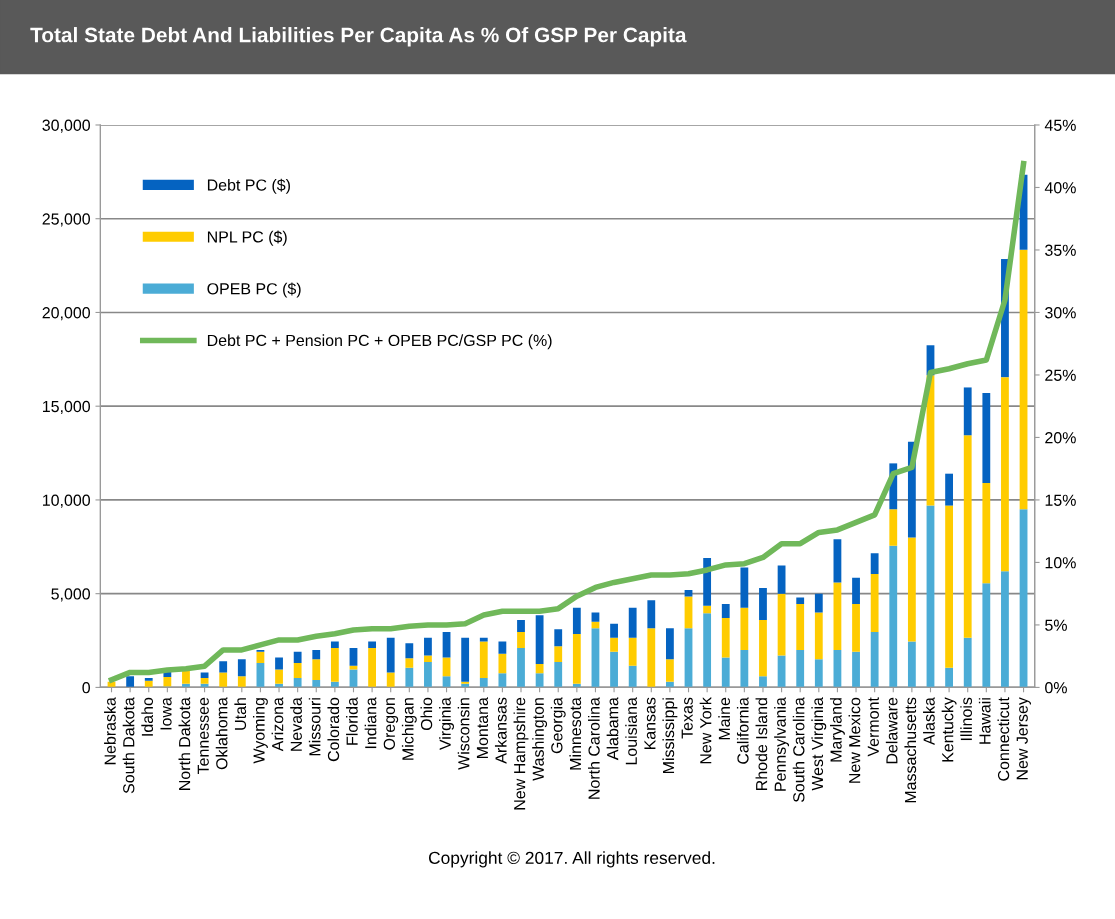 The height and width of the screenshot is (919, 1115). Describe the element at coordinates (221, 733) in the screenshot. I see `x-tick-label: Oklahoma` at that location.